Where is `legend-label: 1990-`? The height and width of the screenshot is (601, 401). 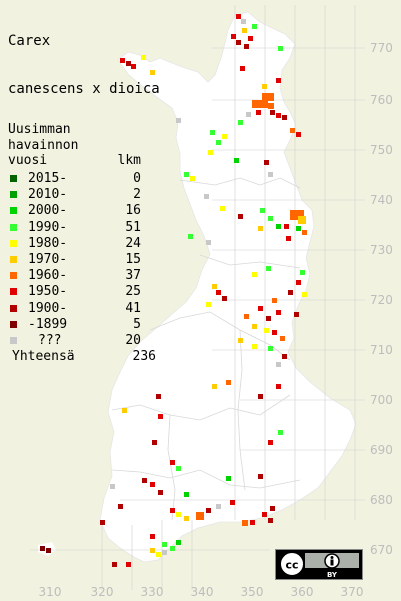
legend-label: 1990- is located at coordinates (48, 227).